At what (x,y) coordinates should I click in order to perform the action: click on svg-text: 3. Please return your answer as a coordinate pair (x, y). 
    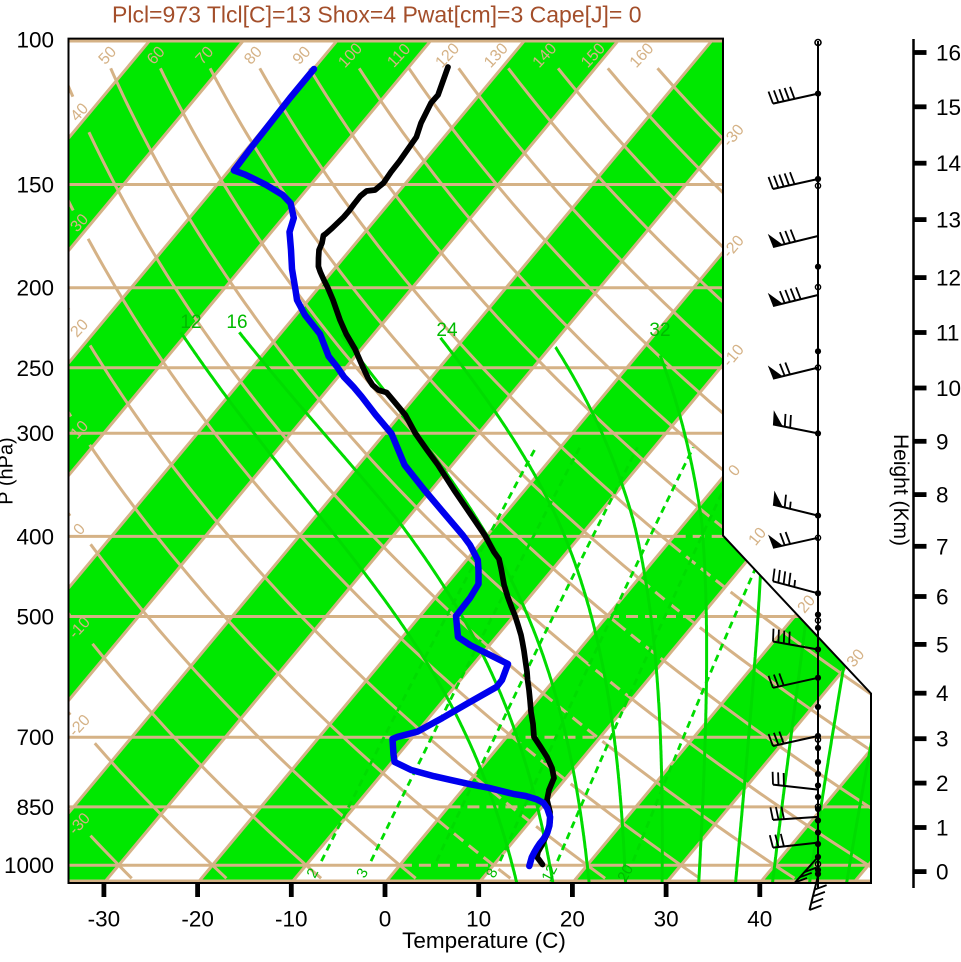
    Looking at the image, I should click on (942, 739).